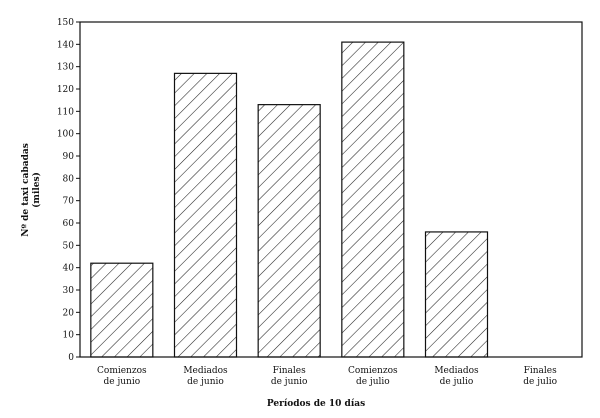  I want to click on x-category-label: Comienzos de junio, so click(122, 376).